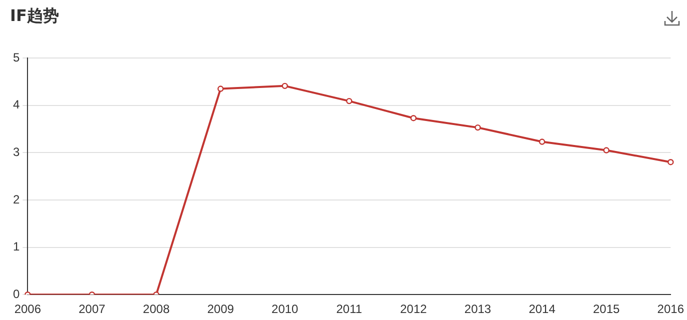  What do you see at coordinates (156, 309) in the screenshot?
I see `x-tick-label: 2008` at bounding box center [156, 309].